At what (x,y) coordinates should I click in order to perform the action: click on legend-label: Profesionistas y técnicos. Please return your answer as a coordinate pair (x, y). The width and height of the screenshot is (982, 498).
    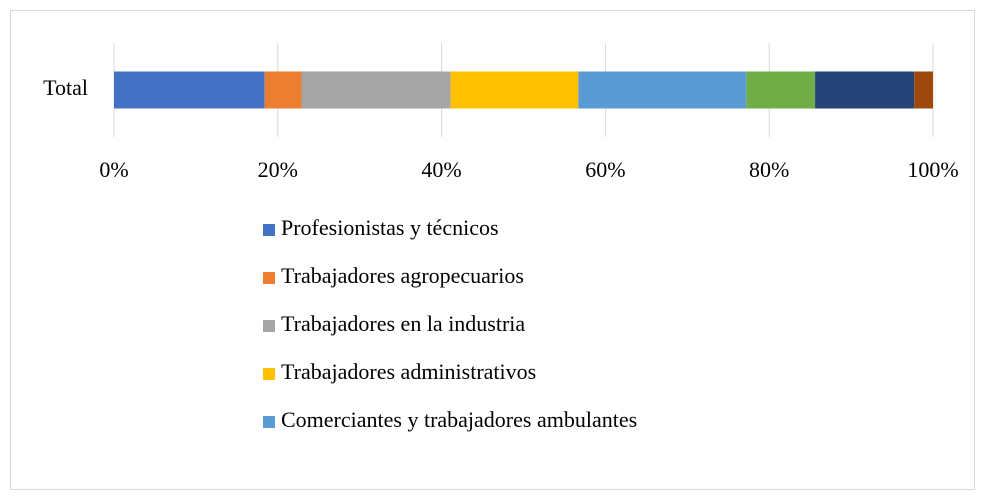
    Looking at the image, I should click on (390, 227).